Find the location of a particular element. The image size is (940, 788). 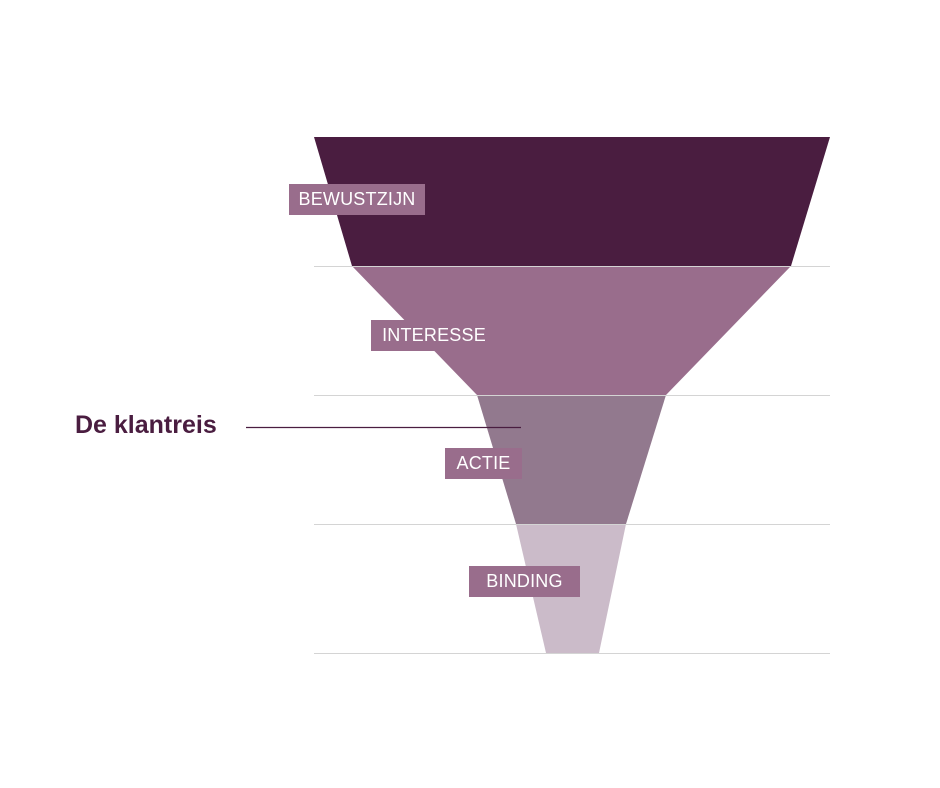

funnel-stage-bewustzijn is located at coordinates (572, 201).